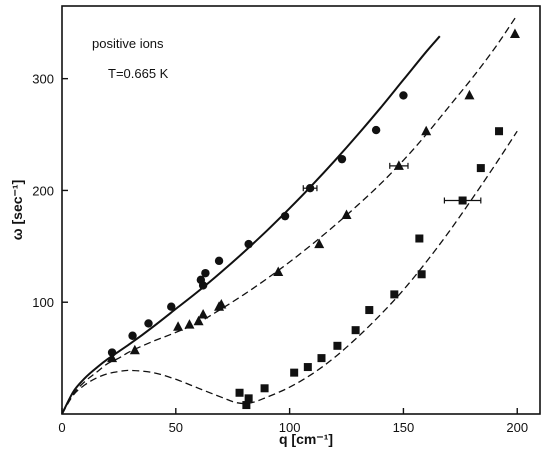 The width and height of the screenshot is (550, 456). Describe the element at coordinates (128, 43) in the screenshot. I see `annotation-title: positive ions` at that location.